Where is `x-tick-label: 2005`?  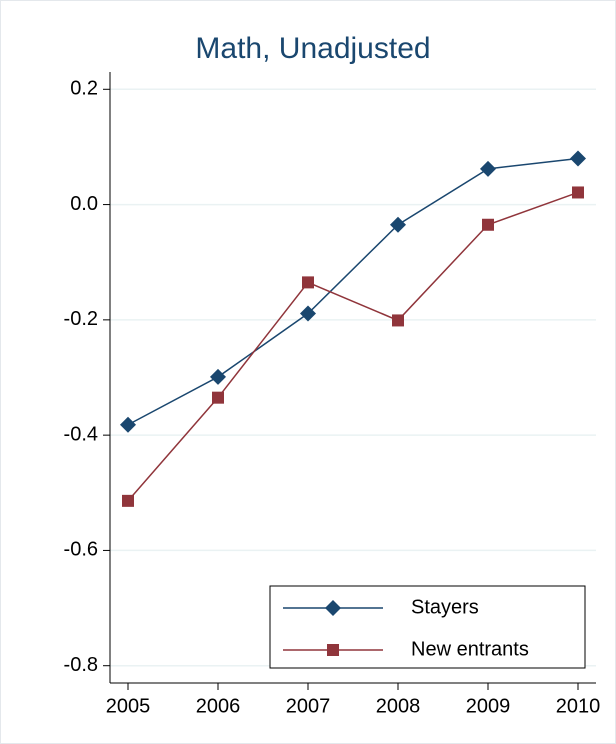 x-tick-label: 2005 is located at coordinates (128, 706).